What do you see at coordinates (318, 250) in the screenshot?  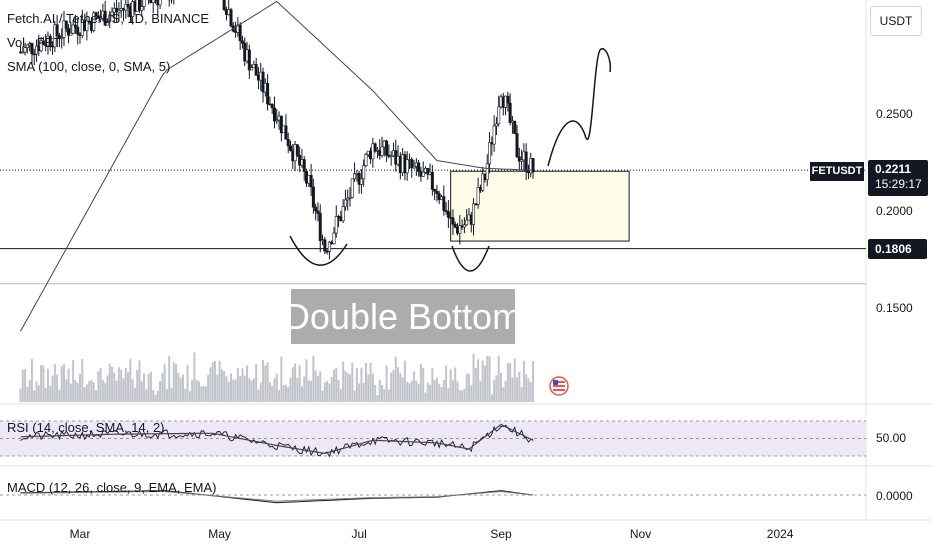 I see `bottom-curve-left` at bounding box center [318, 250].